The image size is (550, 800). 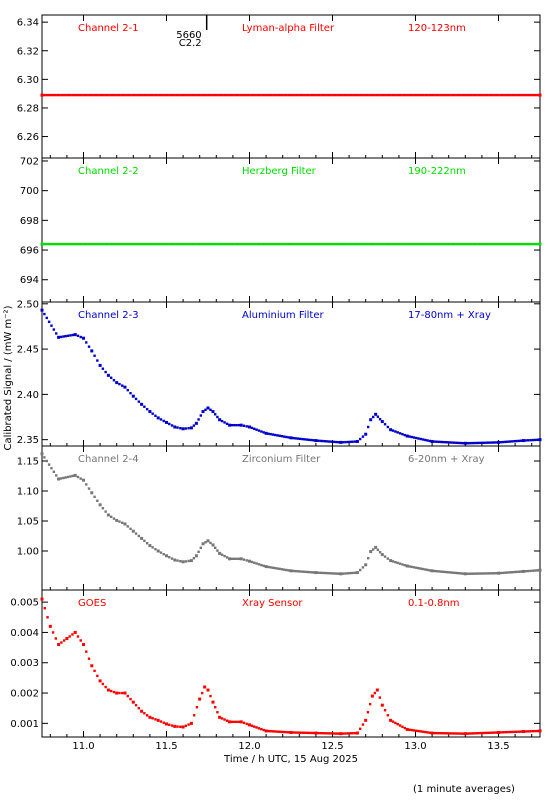 I want to click on y-tick-label: 6.32, so click(x=28, y=51).